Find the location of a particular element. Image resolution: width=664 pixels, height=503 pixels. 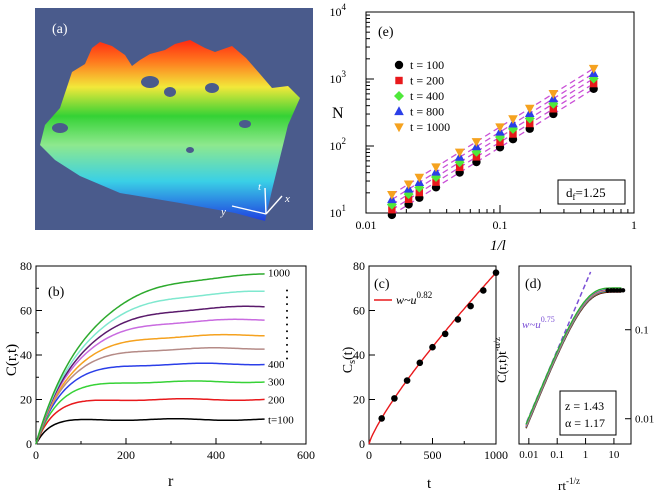

panel-a-axes is located at coordinates (257, 201).